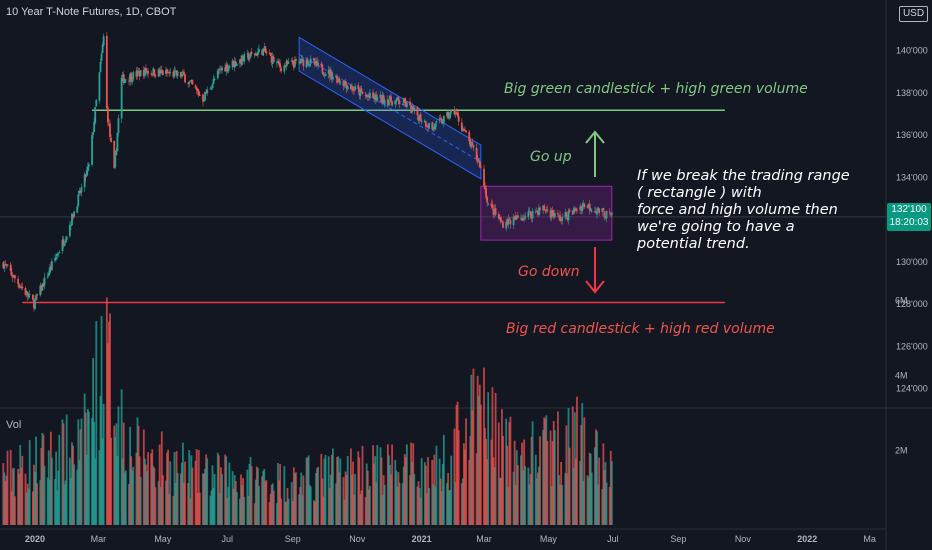  I want to click on go-up-label: Go up, so click(551, 157).